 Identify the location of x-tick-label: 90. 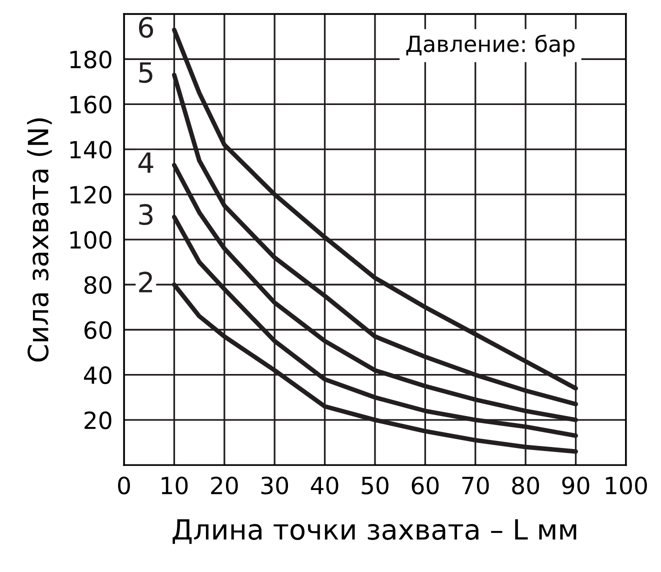
(576, 485).